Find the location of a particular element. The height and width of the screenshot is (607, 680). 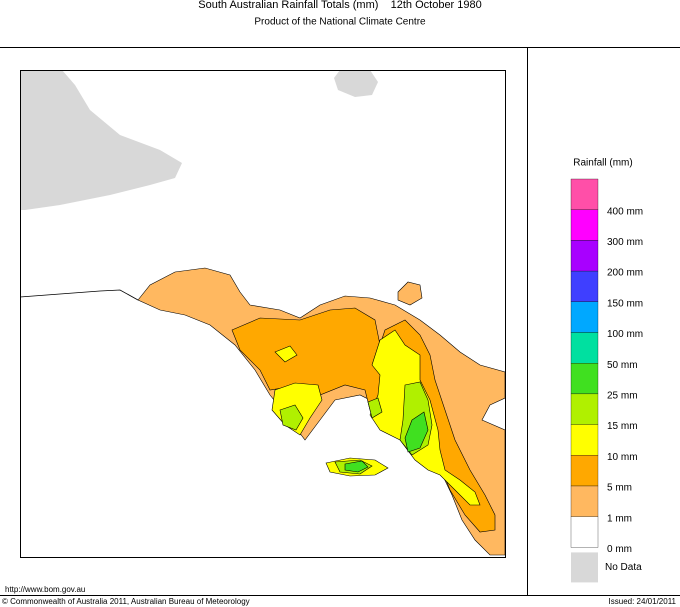

legend-label: 5 mm is located at coordinates (619, 488).